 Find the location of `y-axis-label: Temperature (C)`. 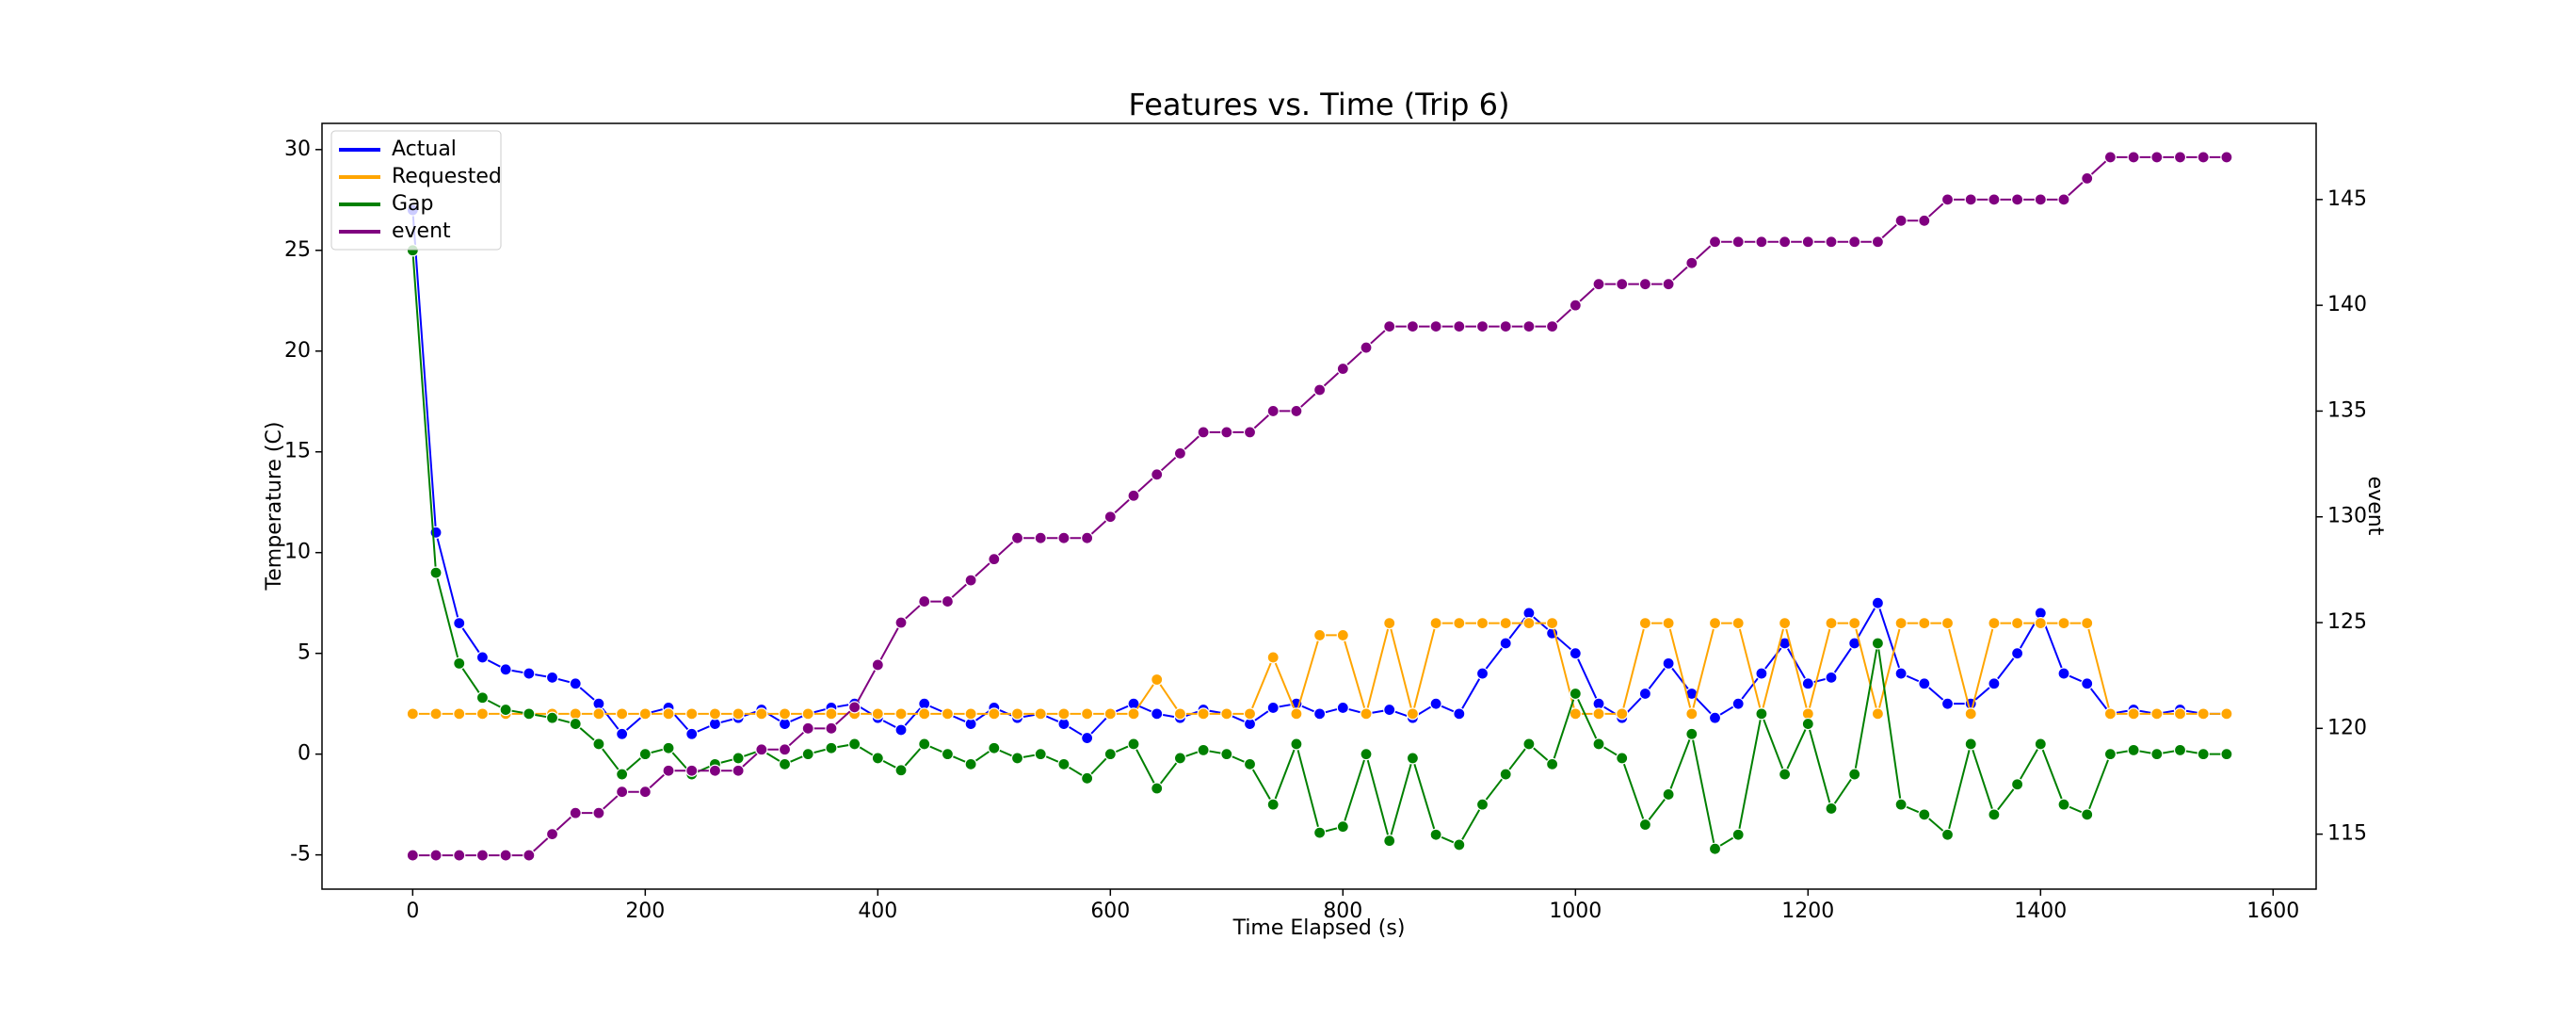

y-axis-label: Temperature (C) is located at coordinates (274, 507).